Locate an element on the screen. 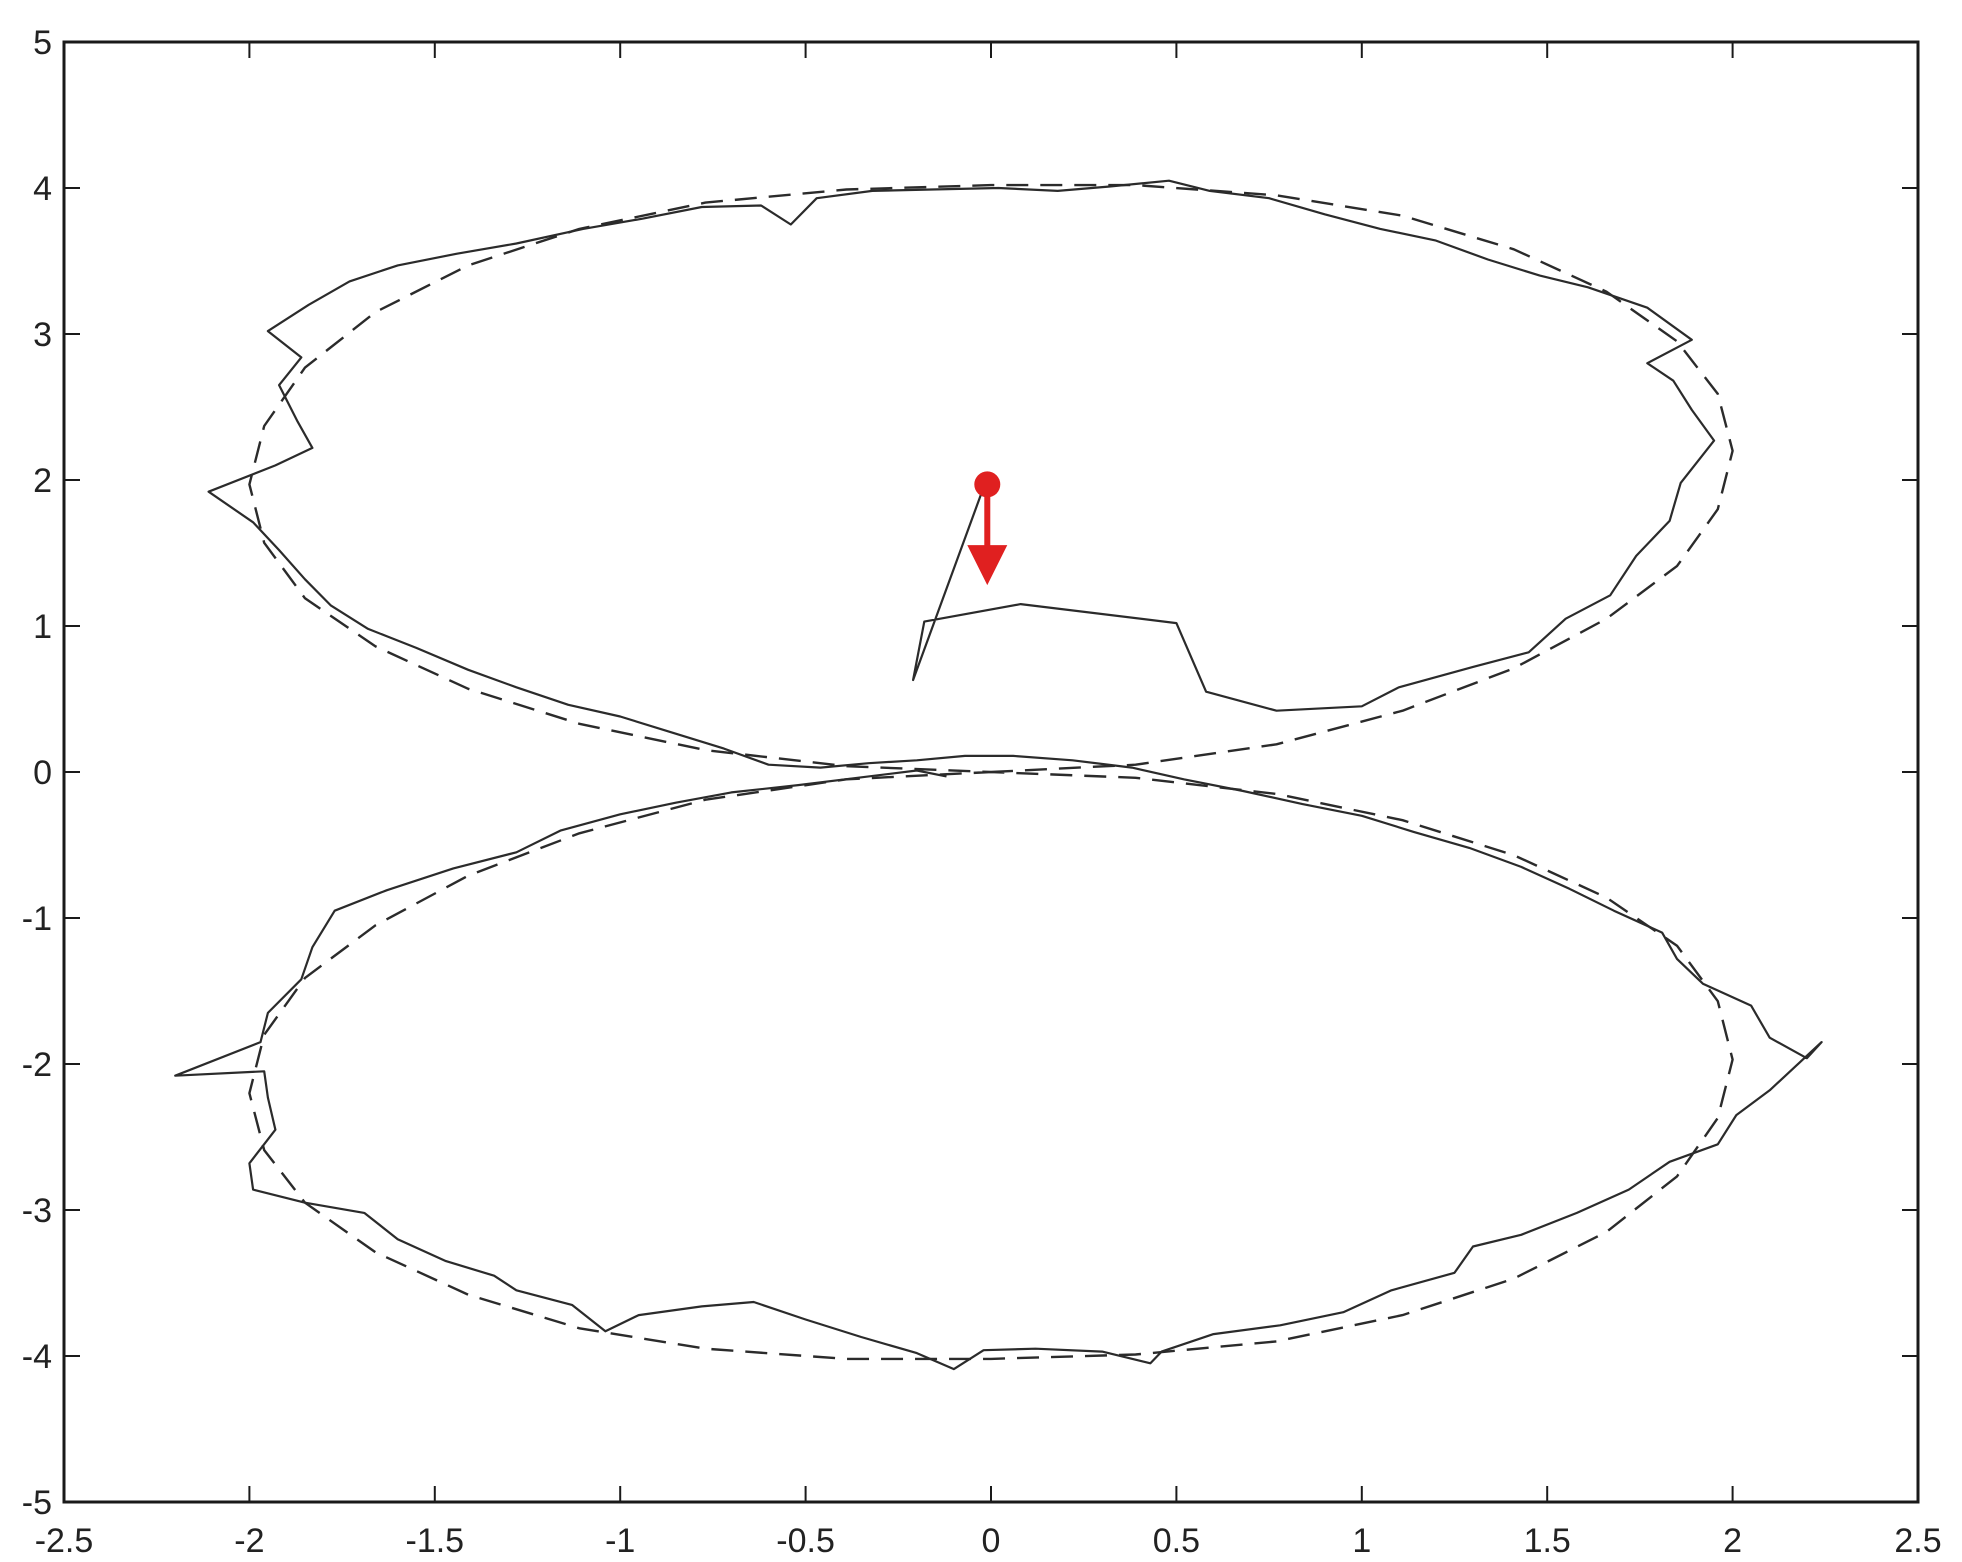 This screenshot has width=1962, height=1562. x-tick-label: -1 is located at coordinates (620, 1541).